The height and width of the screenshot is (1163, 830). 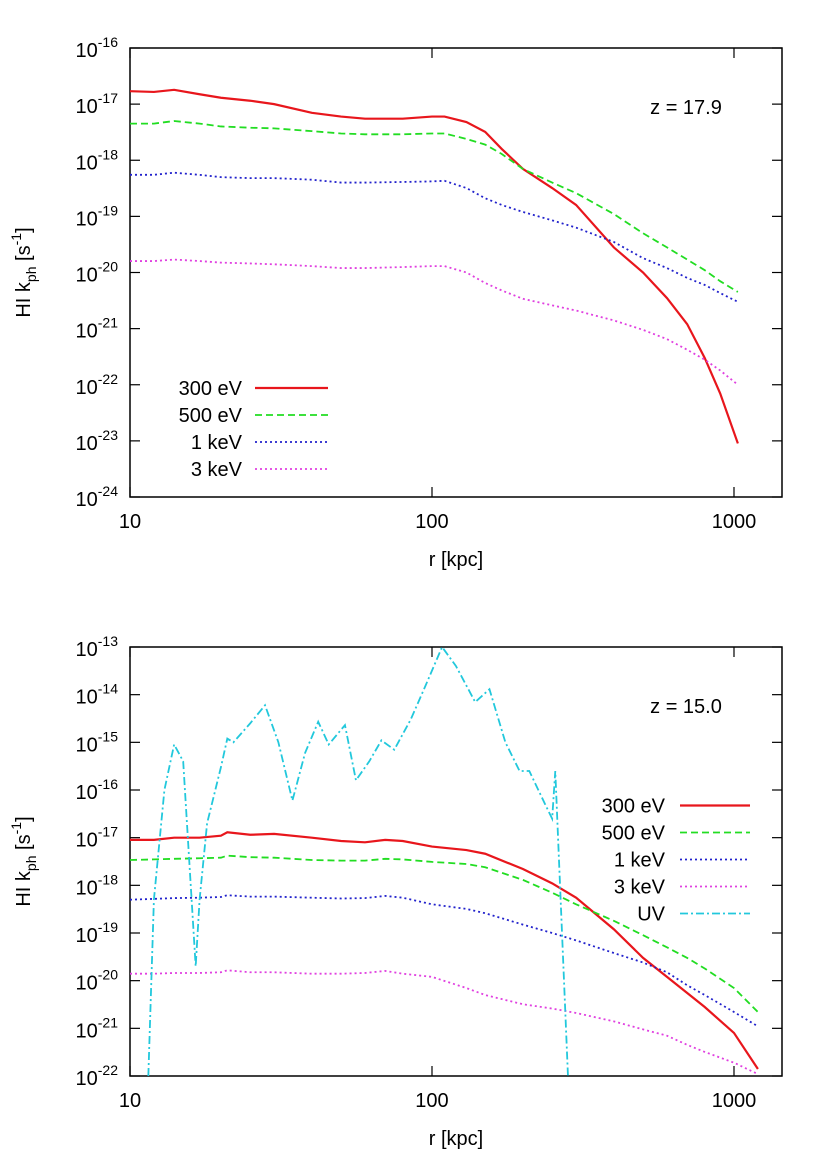 What do you see at coordinates (686, 108) in the screenshot?
I see `annotation: z = 17.9` at bounding box center [686, 108].